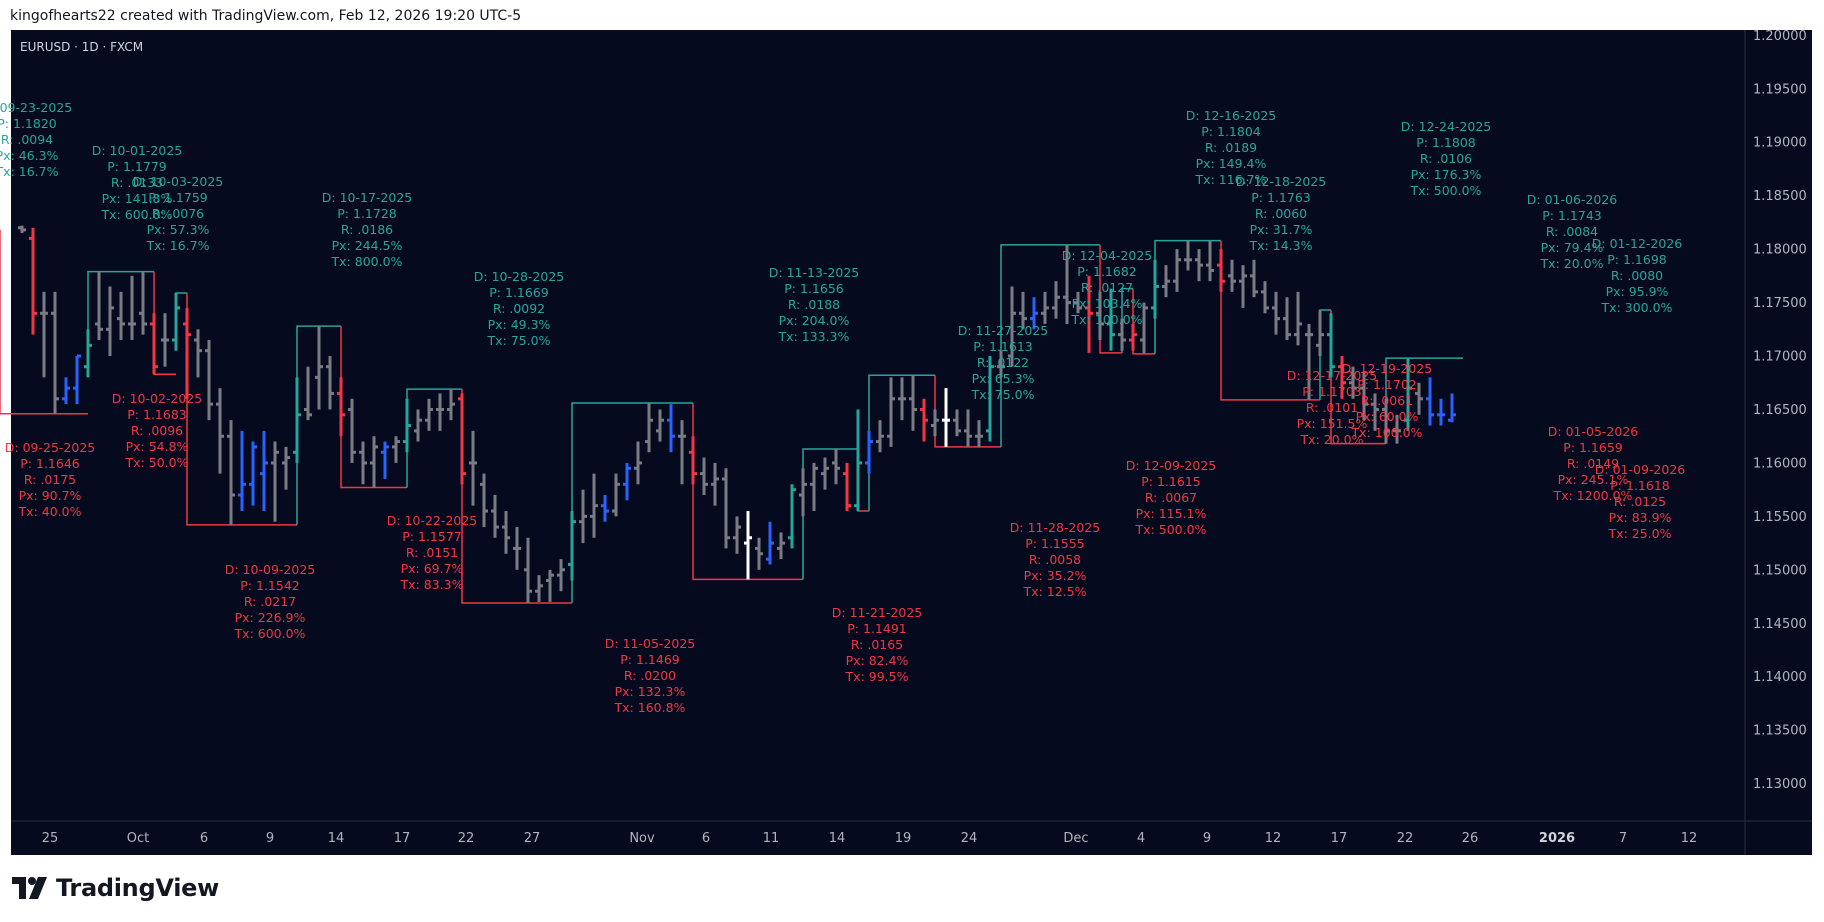 This screenshot has height=922, width=1824. Describe the element at coordinates (814, 272) in the screenshot. I see `annotation-line: D: 11-13-2025` at that location.